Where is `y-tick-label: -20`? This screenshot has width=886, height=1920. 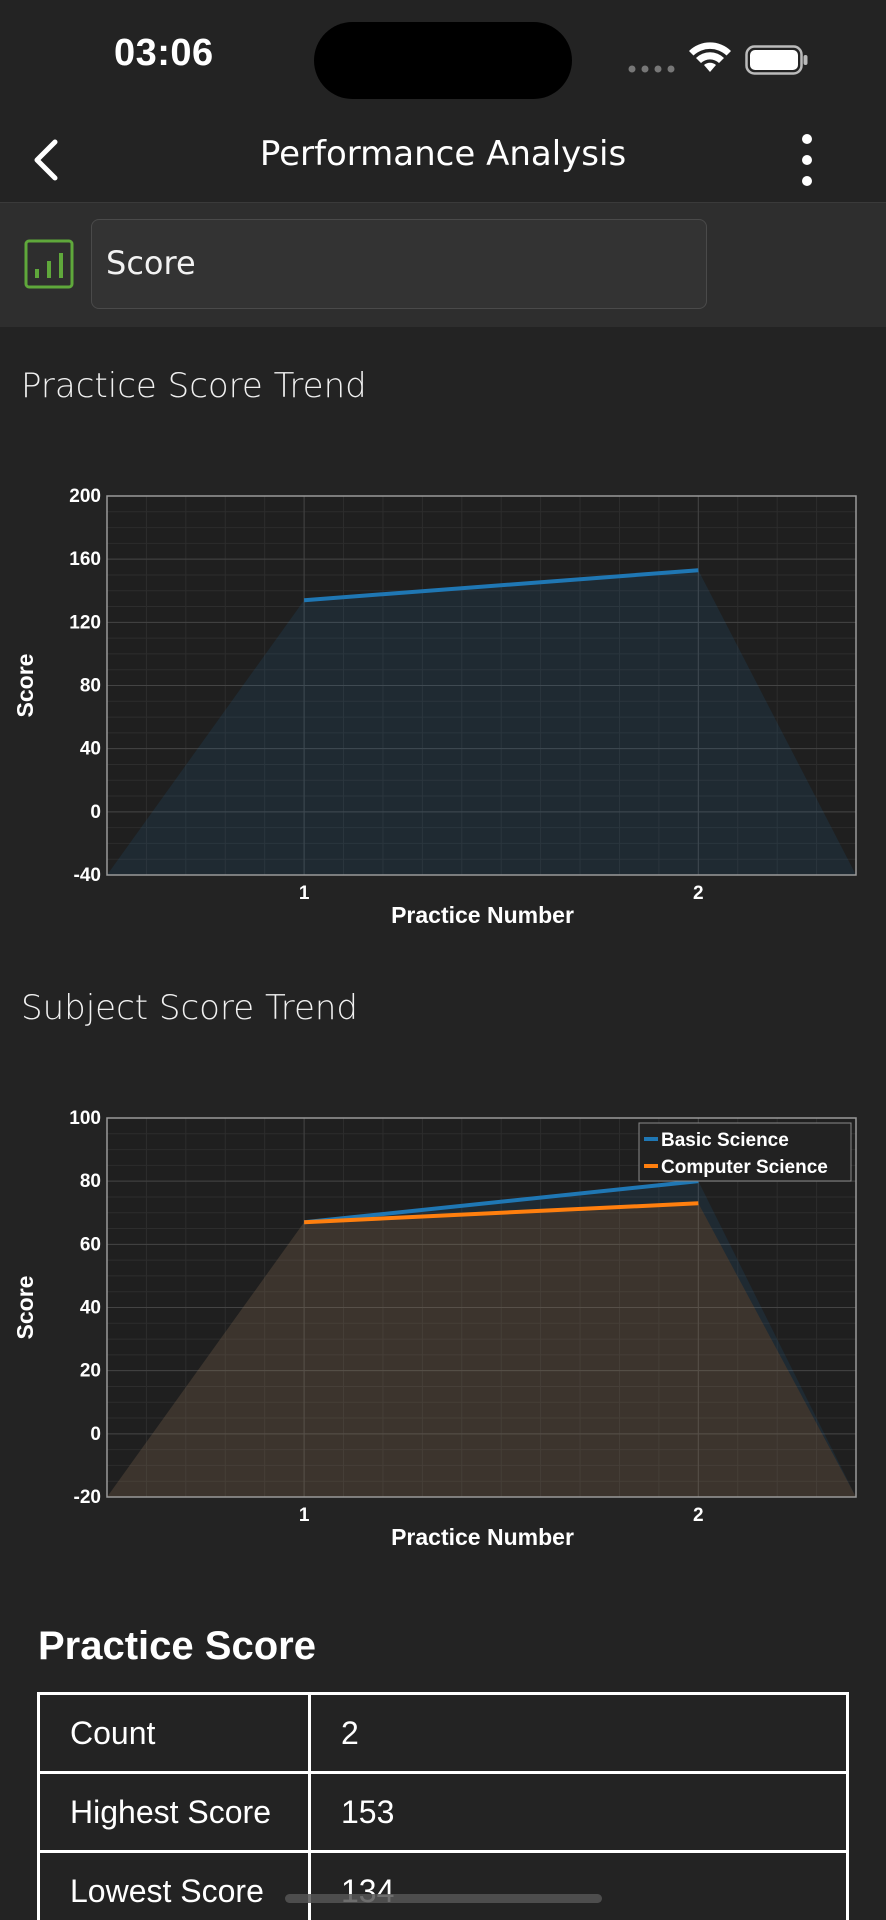
y-tick-label: -20 is located at coordinates (87, 1497).